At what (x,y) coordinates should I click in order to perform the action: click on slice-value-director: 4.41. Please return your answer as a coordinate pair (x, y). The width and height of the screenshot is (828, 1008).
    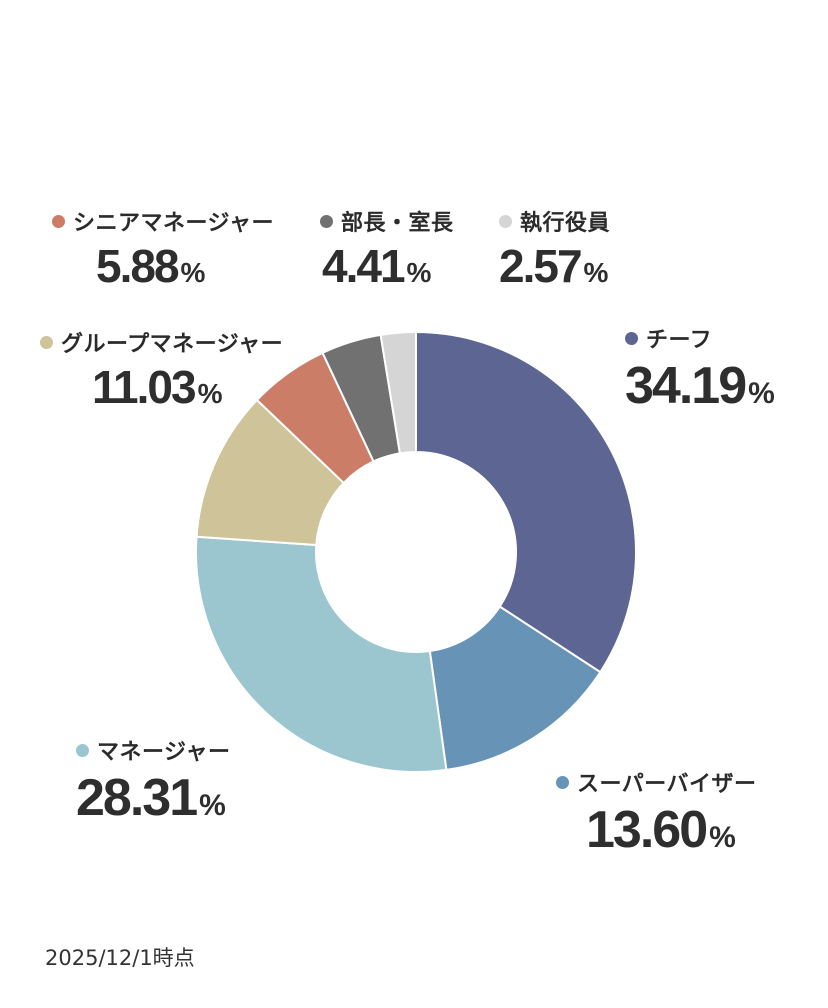
    Looking at the image, I should click on (364, 266).